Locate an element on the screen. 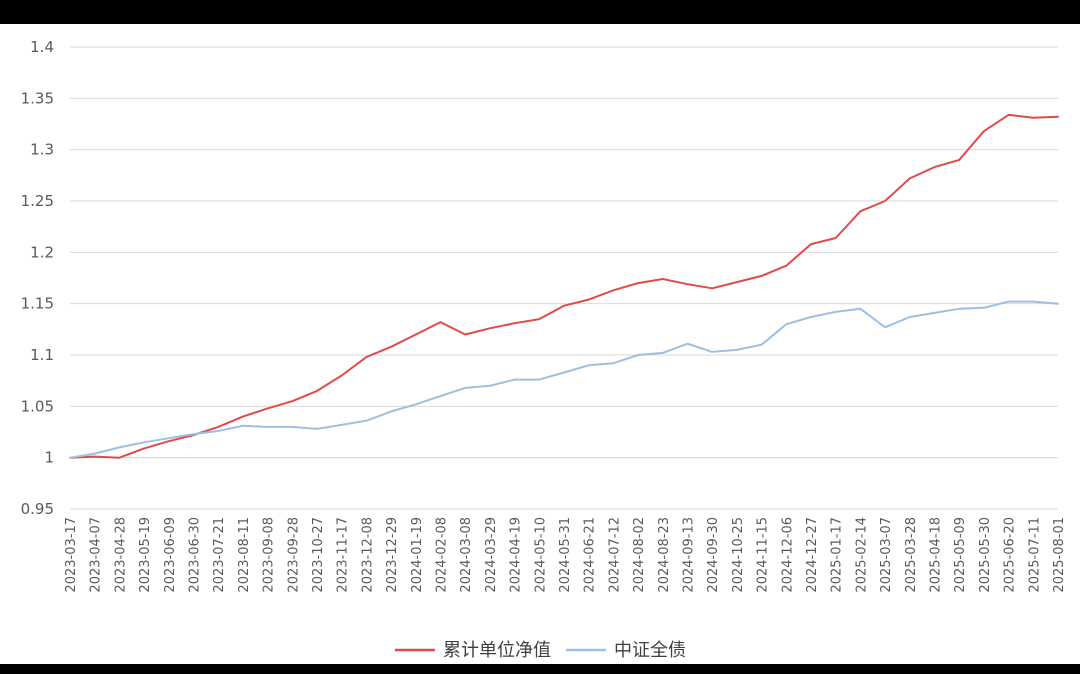 This screenshot has height=674, width=1080. x-tick-label: 2023-10-27 is located at coordinates (318, 555).